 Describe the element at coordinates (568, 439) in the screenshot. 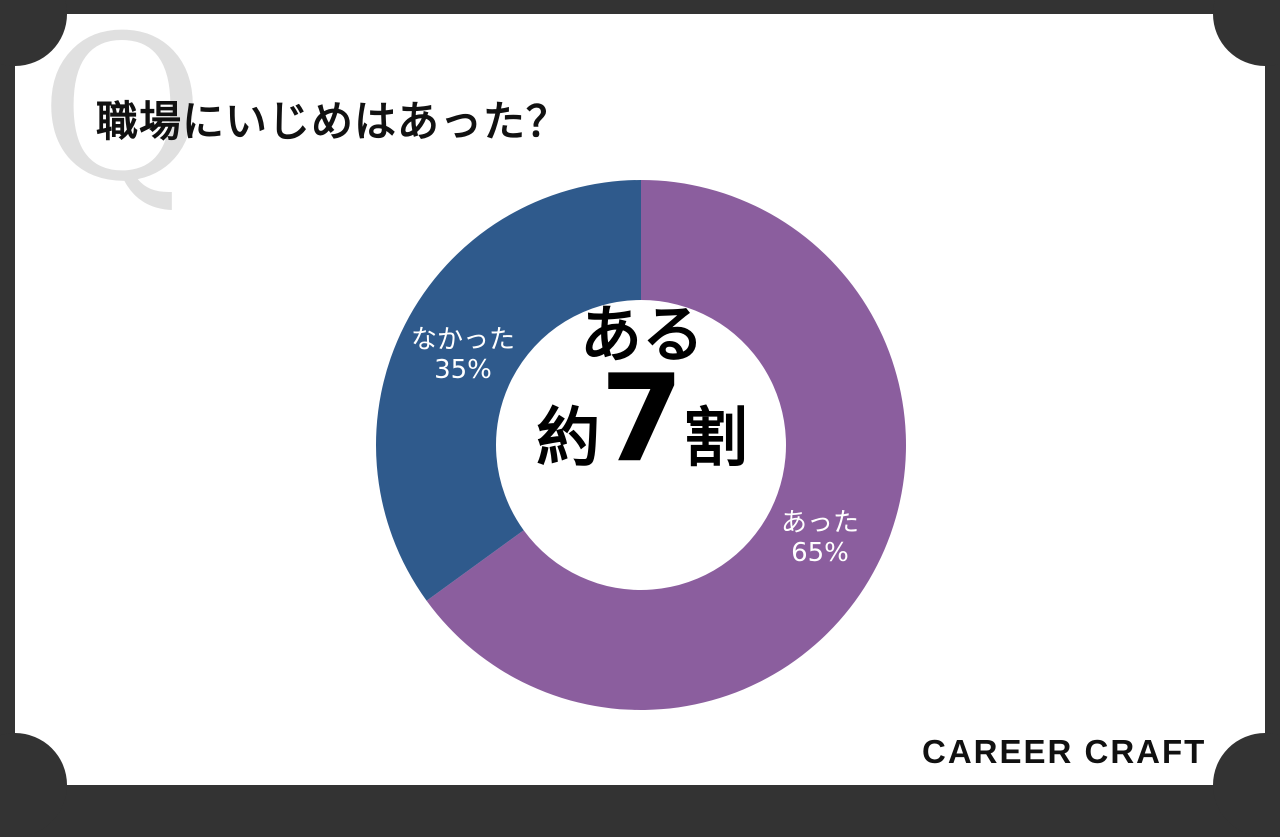

I see `center-prefix: 約` at that location.